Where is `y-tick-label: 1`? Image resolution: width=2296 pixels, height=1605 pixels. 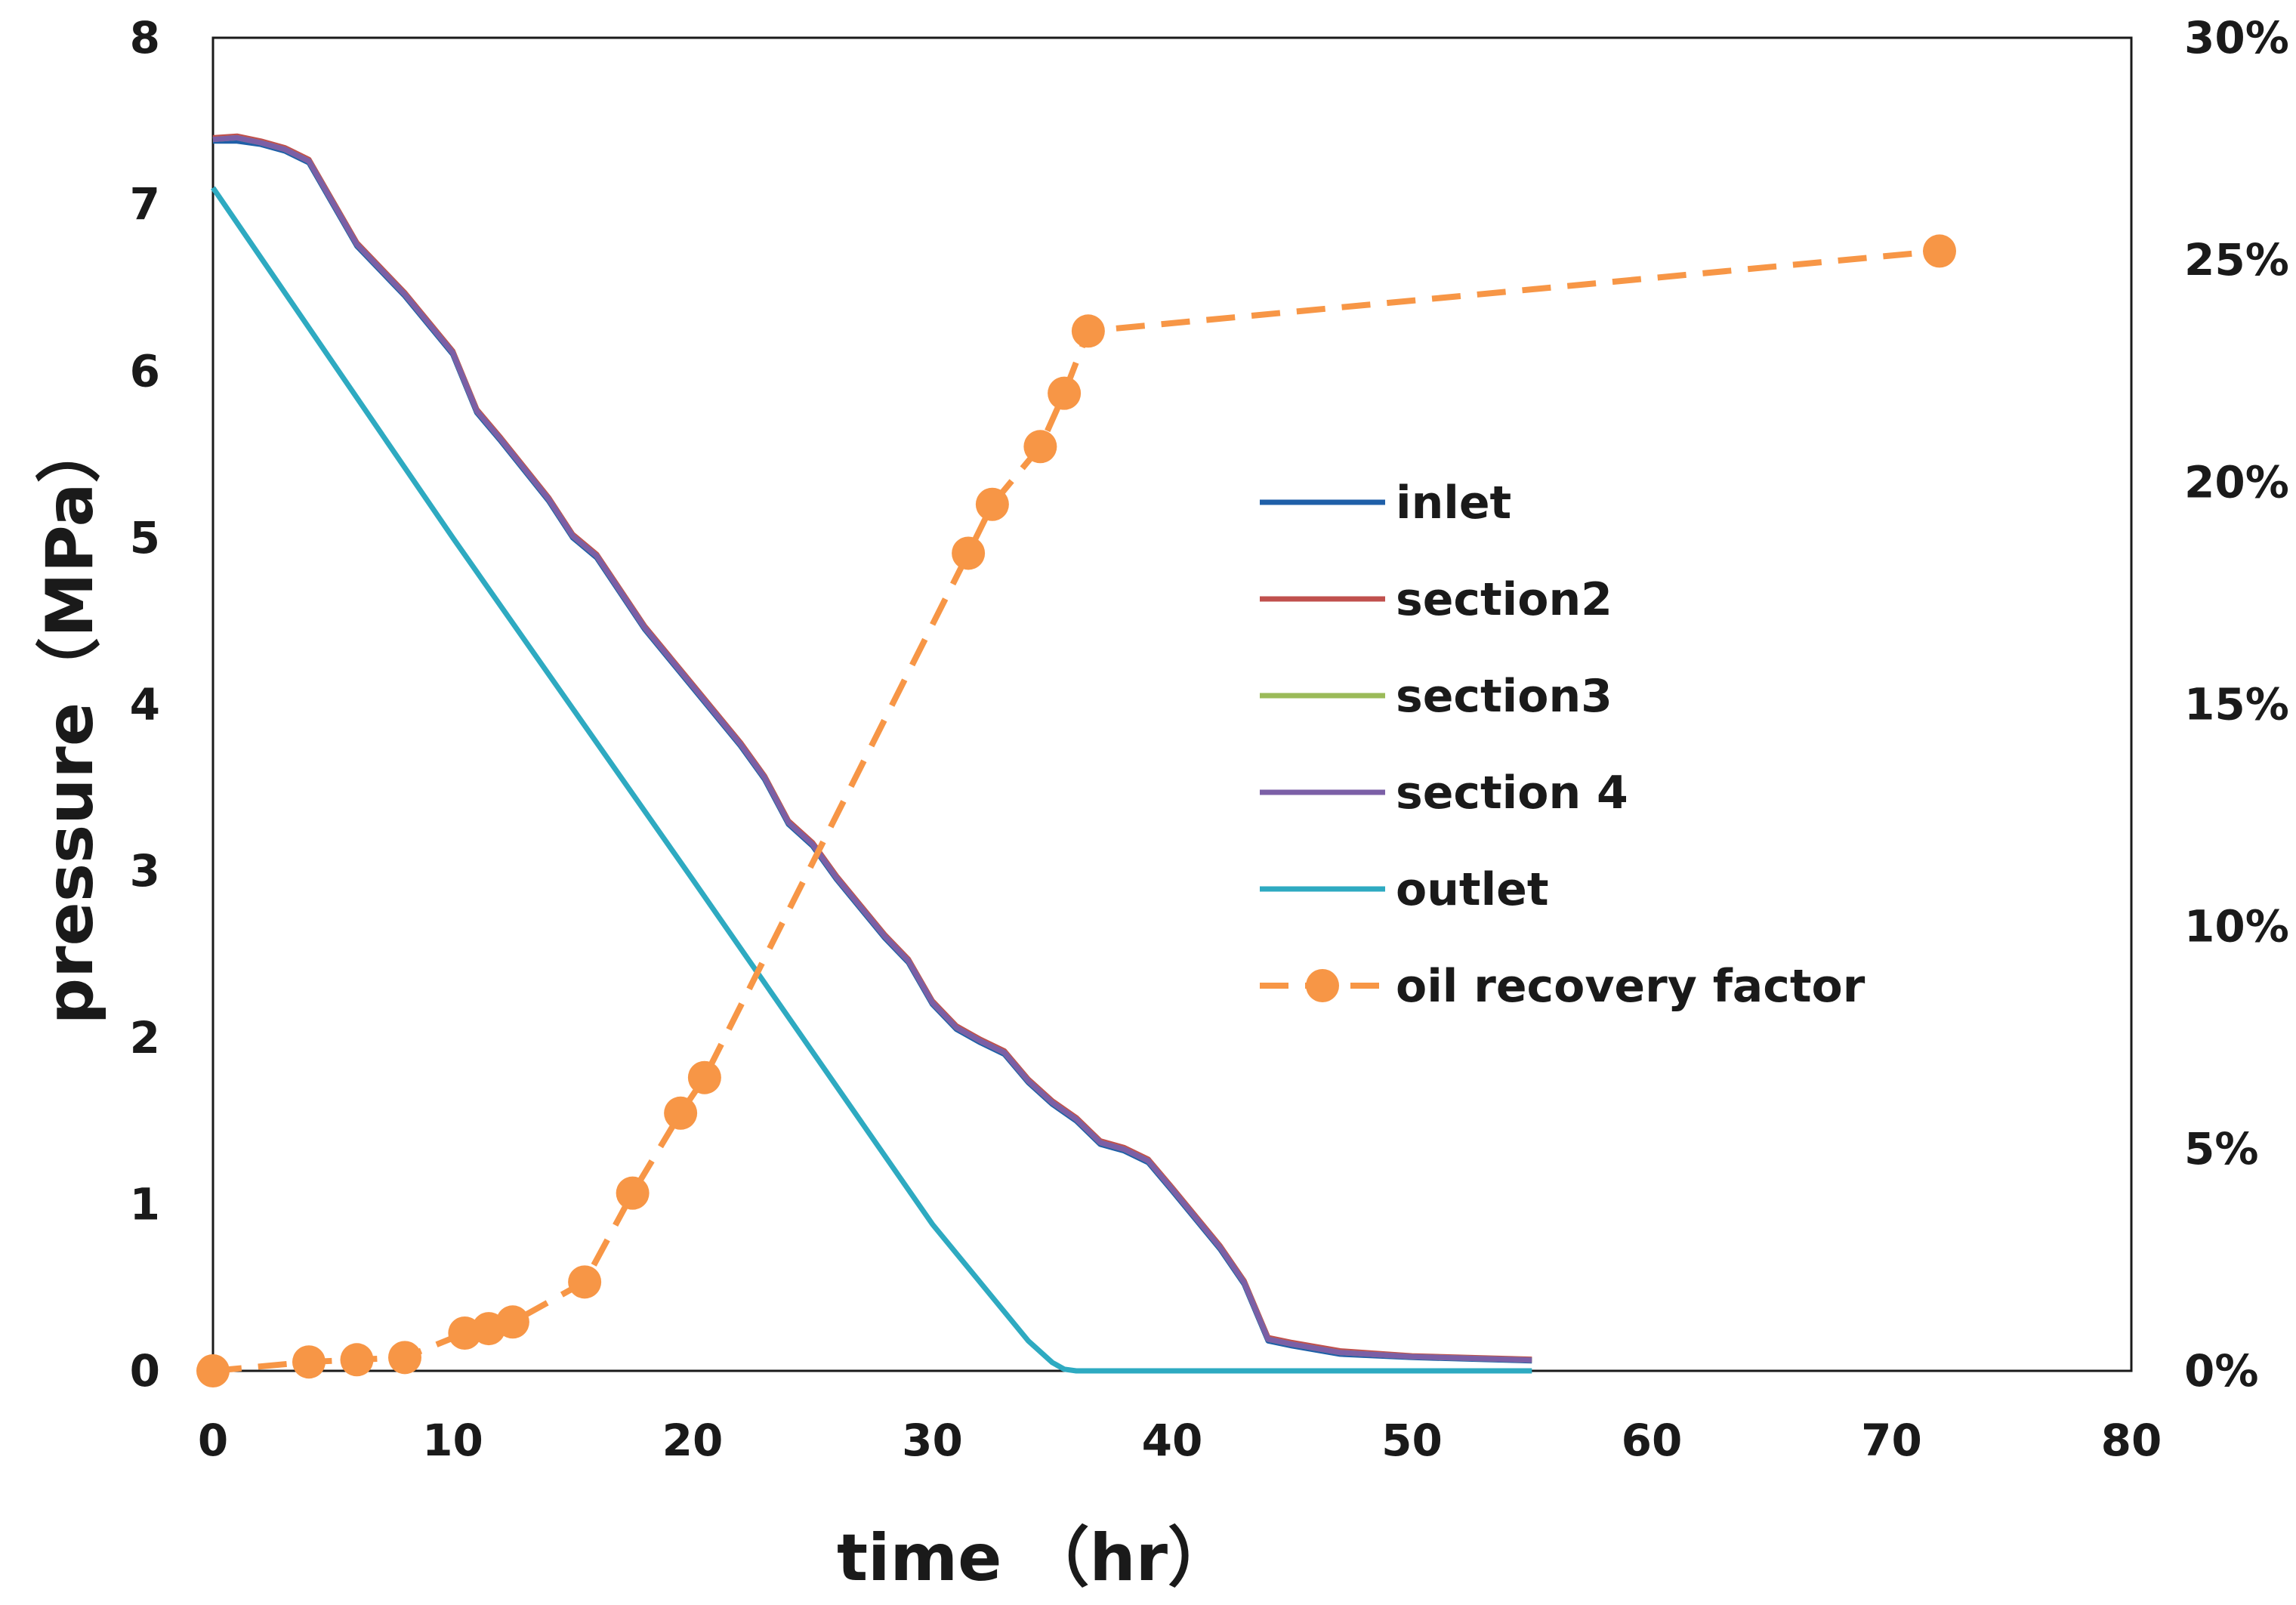
y-tick-label: 1 is located at coordinates (145, 1204).